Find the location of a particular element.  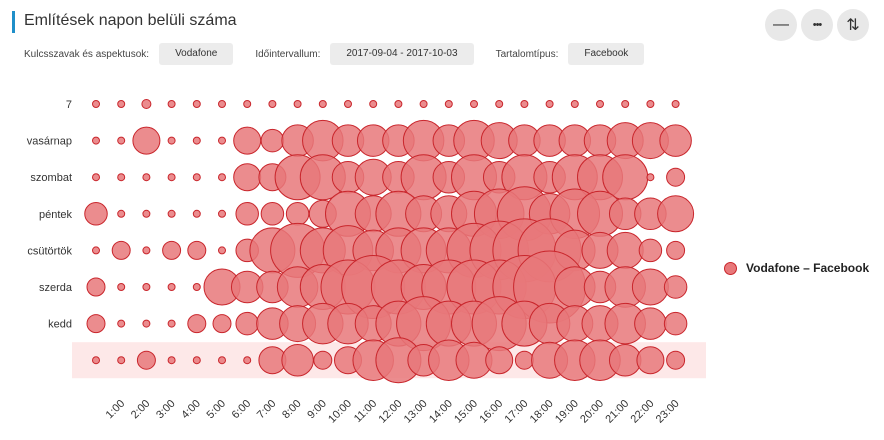

legend-label: Vodafone – Facebook is located at coordinates (808, 268).